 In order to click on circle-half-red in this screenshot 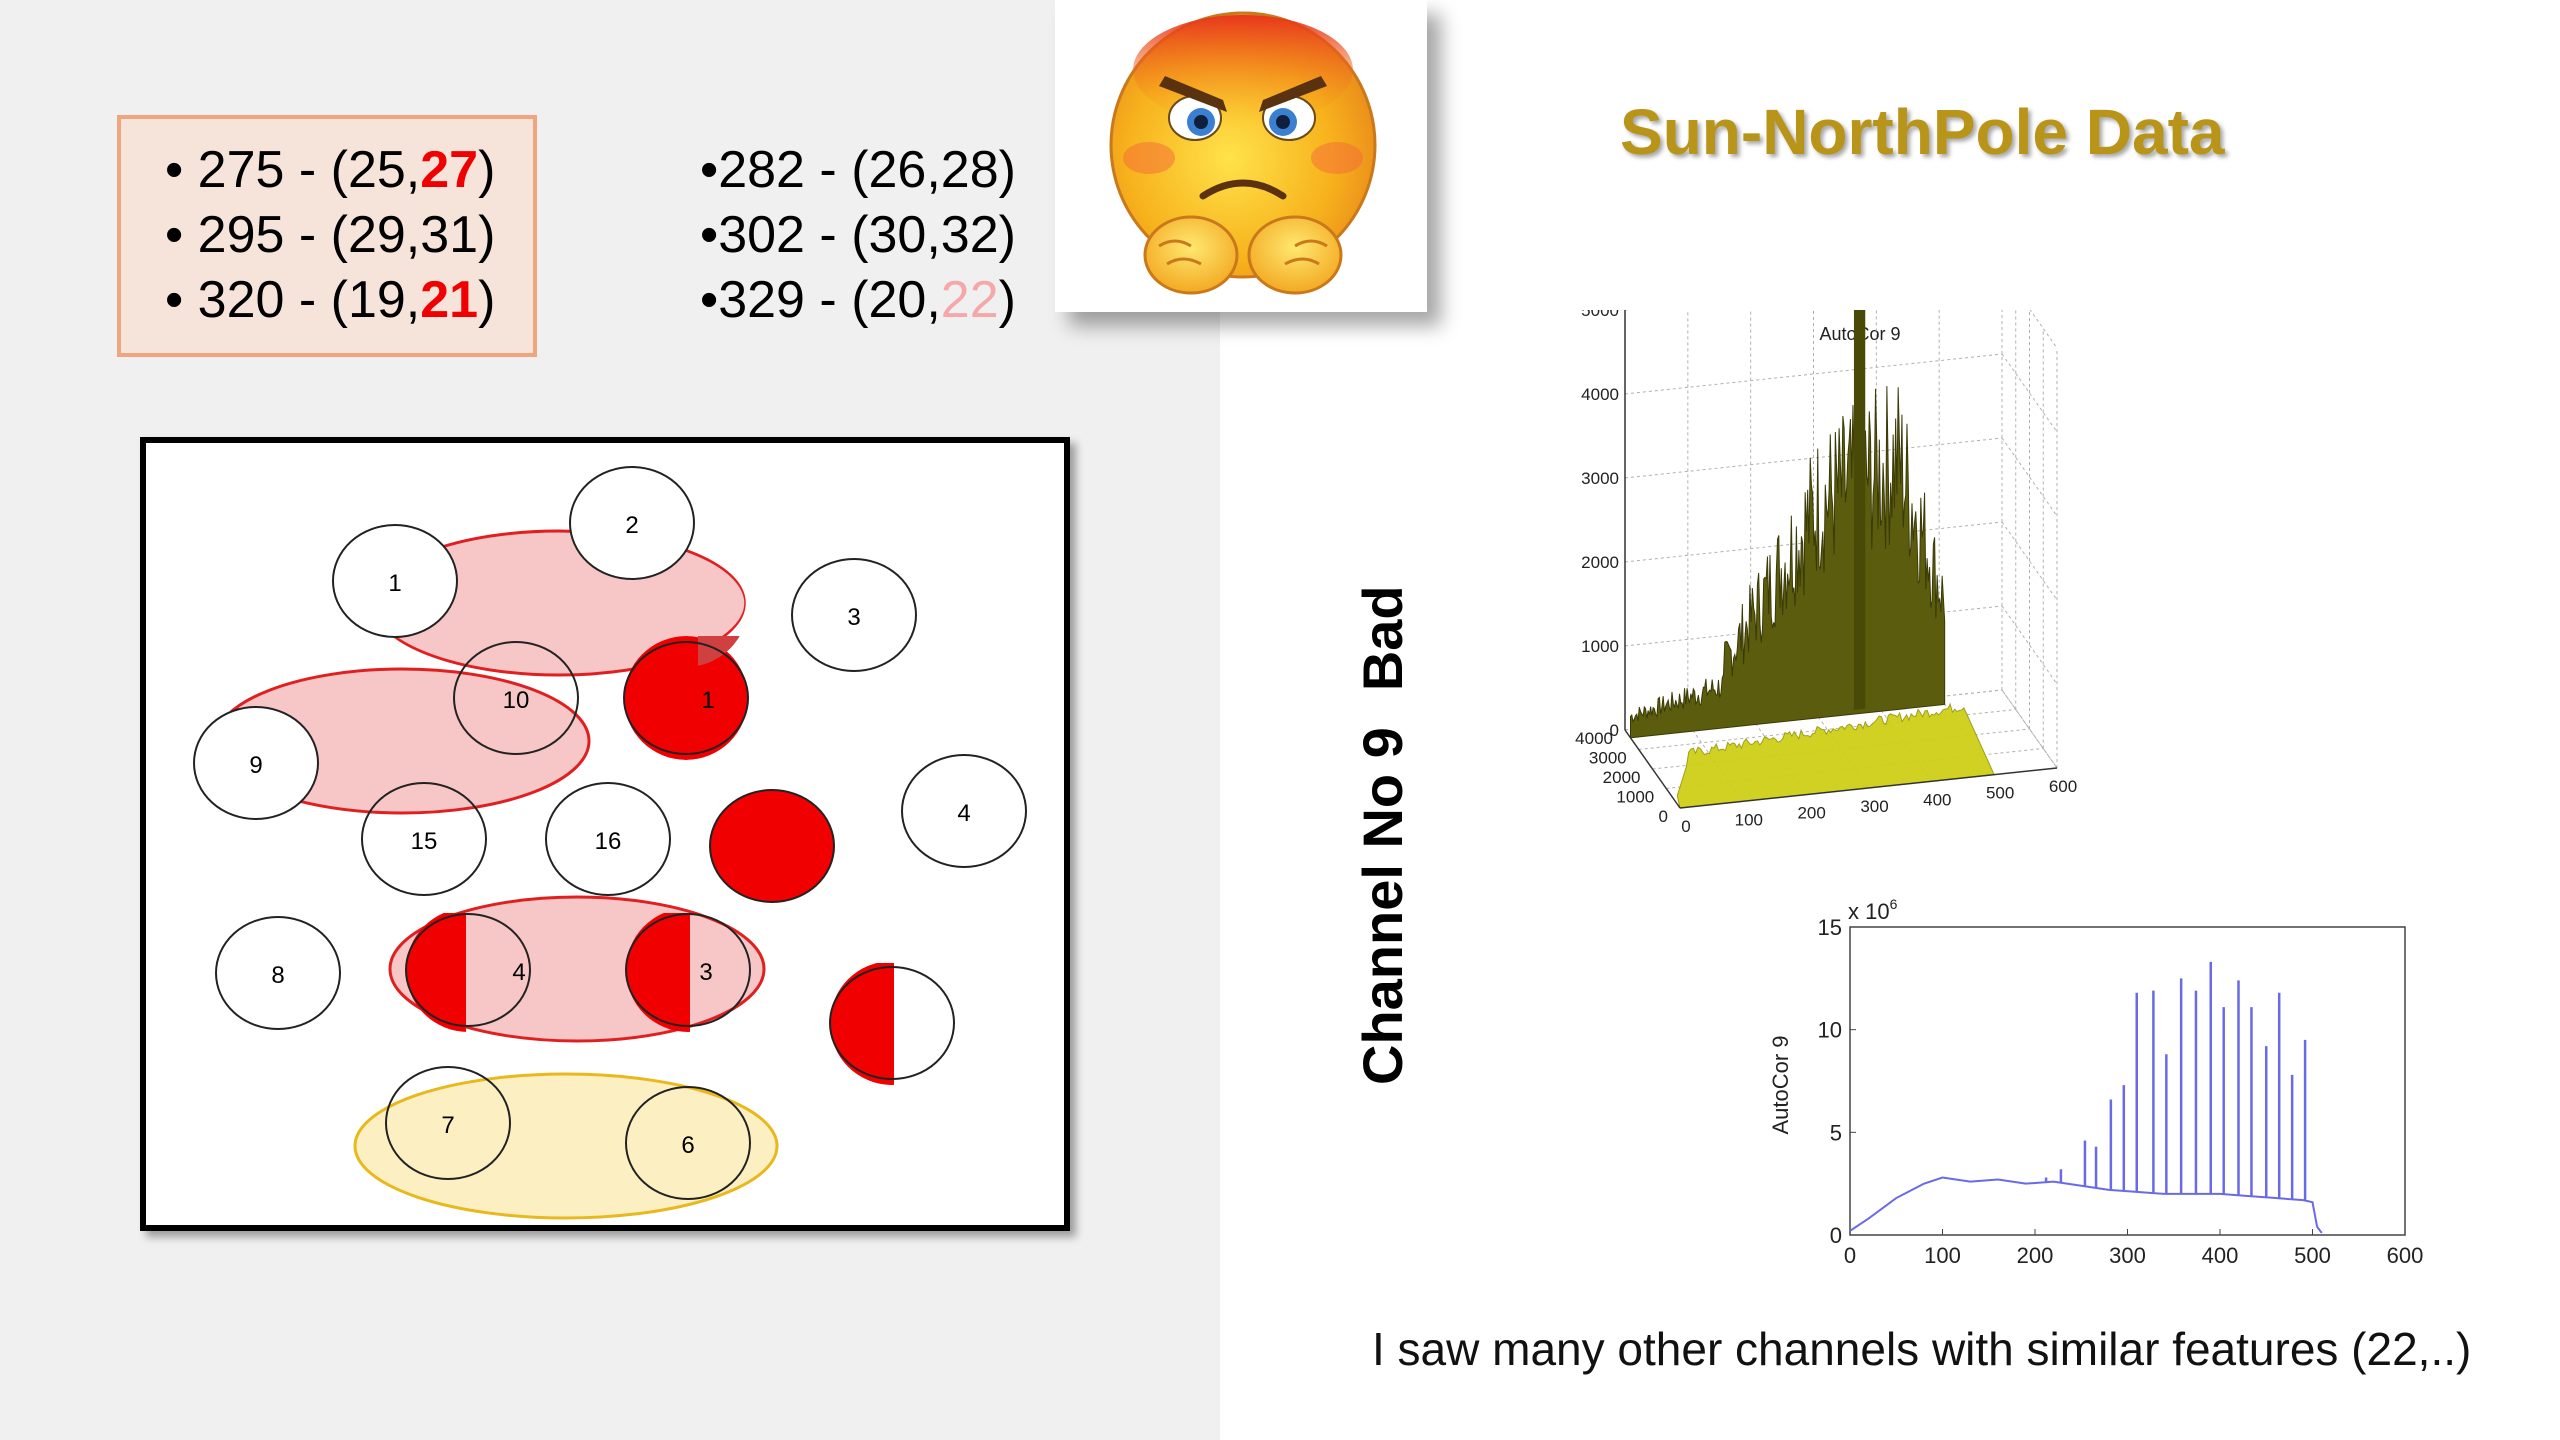, I will do `click(892, 1024)`.